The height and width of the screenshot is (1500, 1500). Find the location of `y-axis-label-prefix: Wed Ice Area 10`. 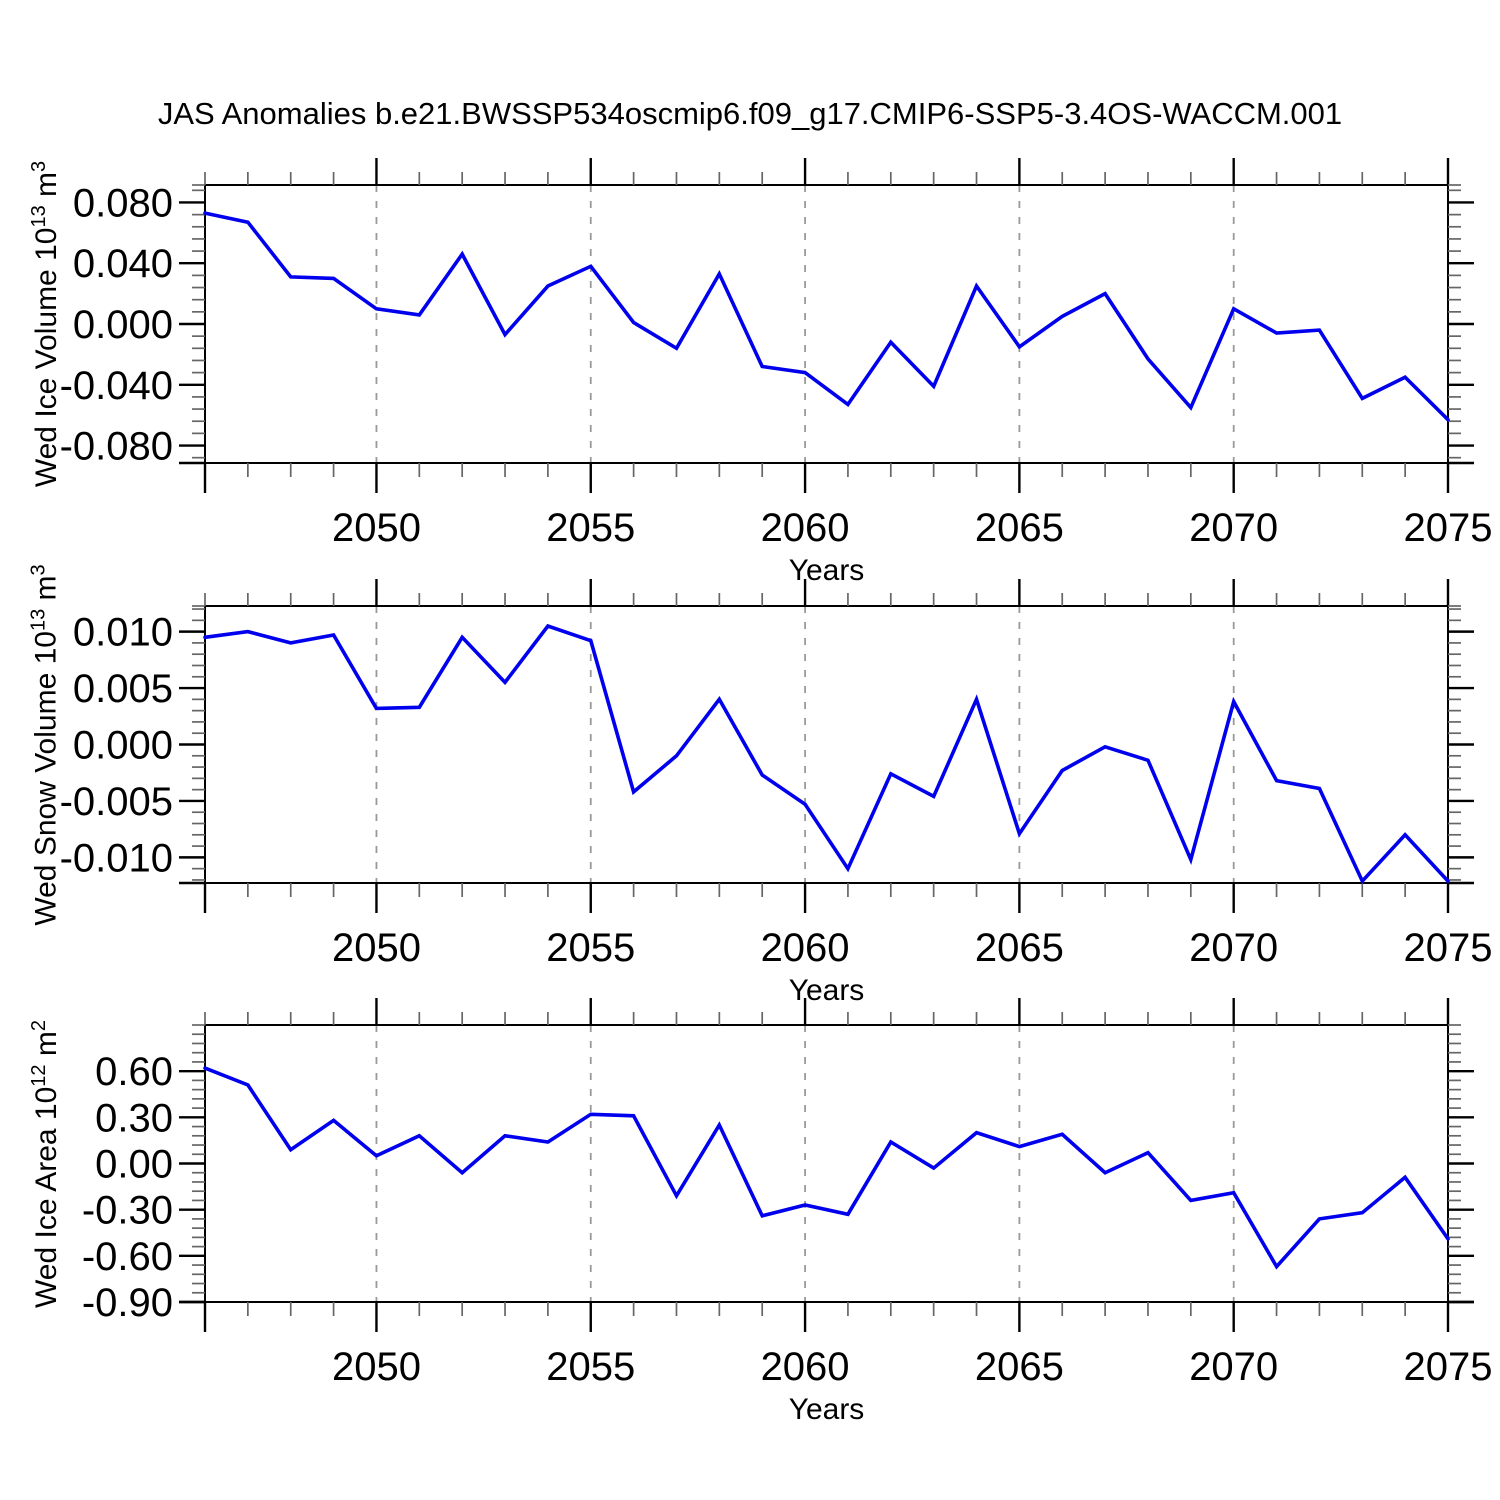

y-axis-label-prefix: Wed Ice Area 10 is located at coordinates (47, 1197).